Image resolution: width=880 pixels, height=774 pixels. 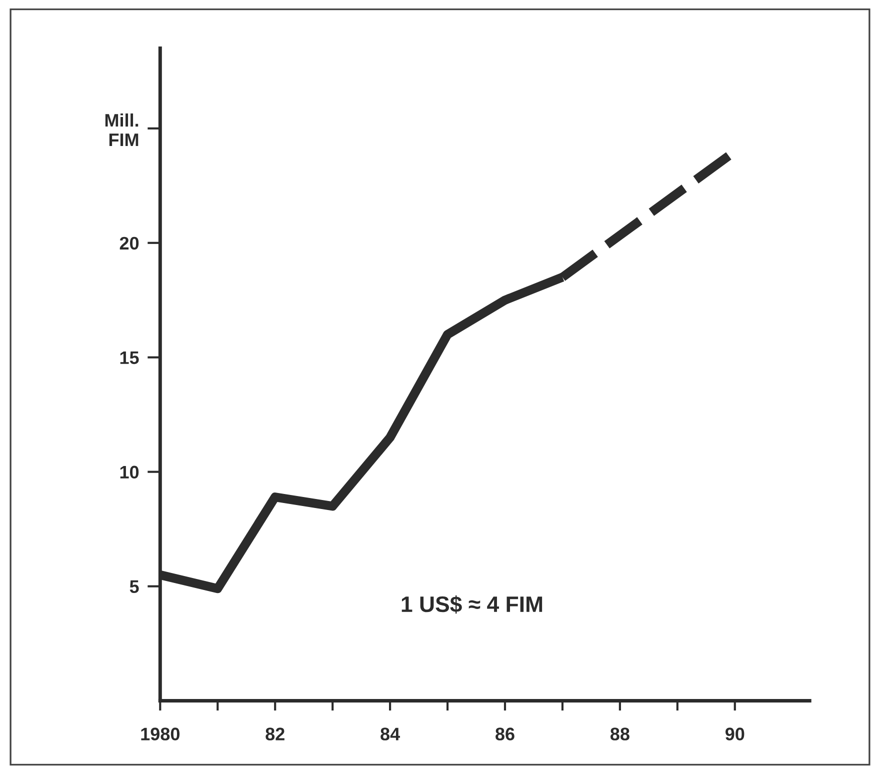 I want to click on y-tick-label: 10, so click(x=129, y=472).